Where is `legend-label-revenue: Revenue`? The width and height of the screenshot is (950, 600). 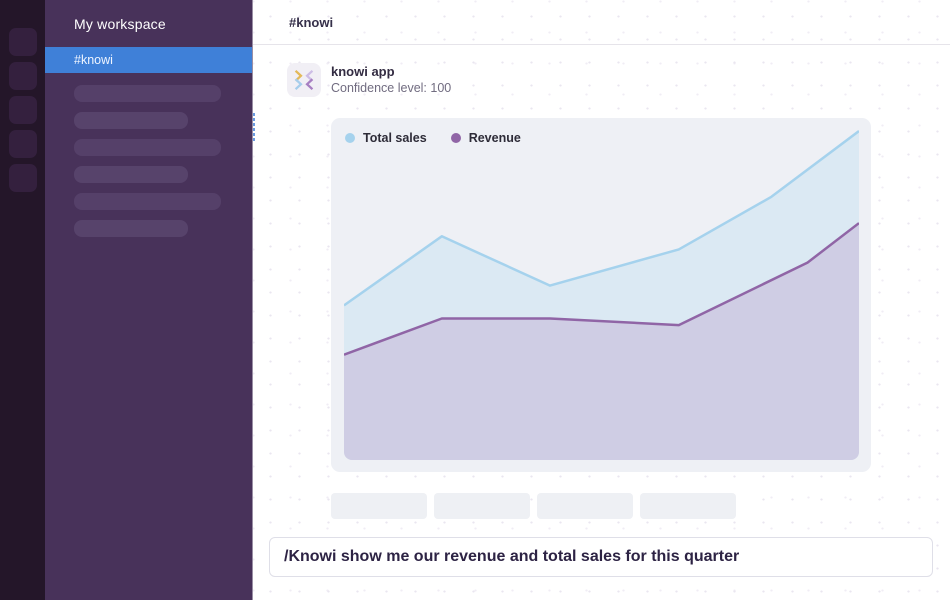
legend-label-revenue: Revenue is located at coordinates (494, 138).